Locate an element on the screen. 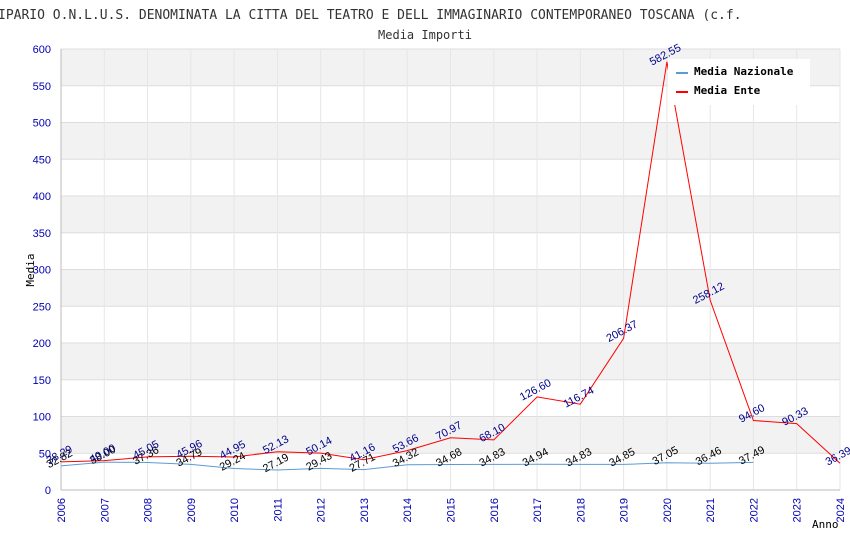 Image resolution: width=850 pixels, height=555 pixels. y-tick-label: 100 is located at coordinates (42, 418).